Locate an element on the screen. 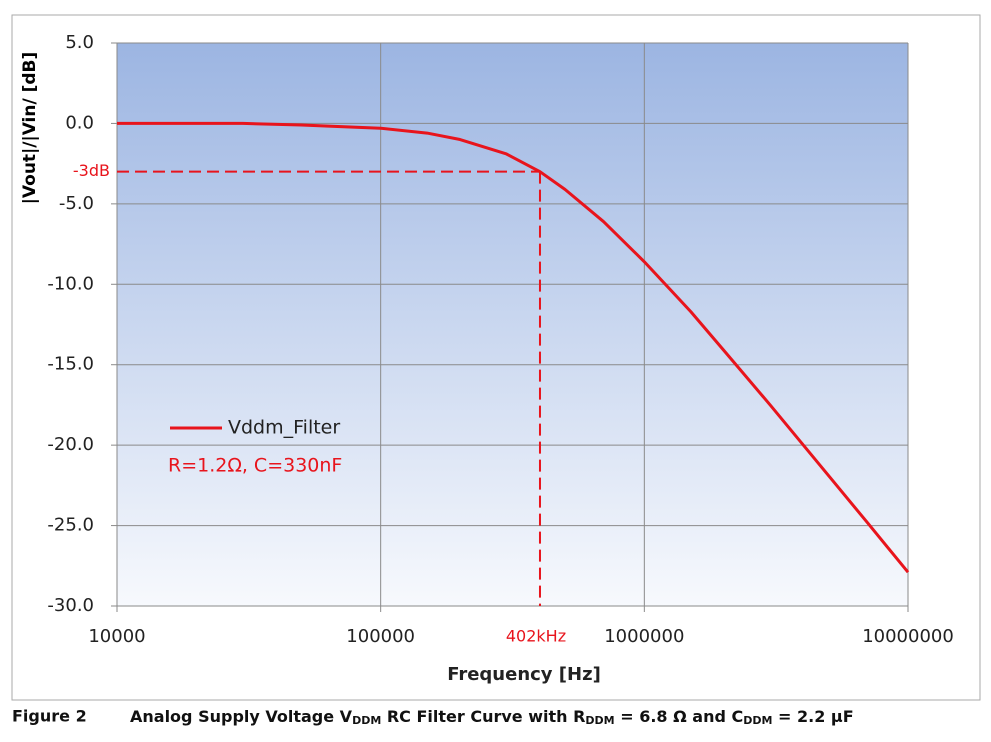 This screenshot has width=991, height=742. annotation: R=1.2Ω, C=330nF is located at coordinates (255, 466).